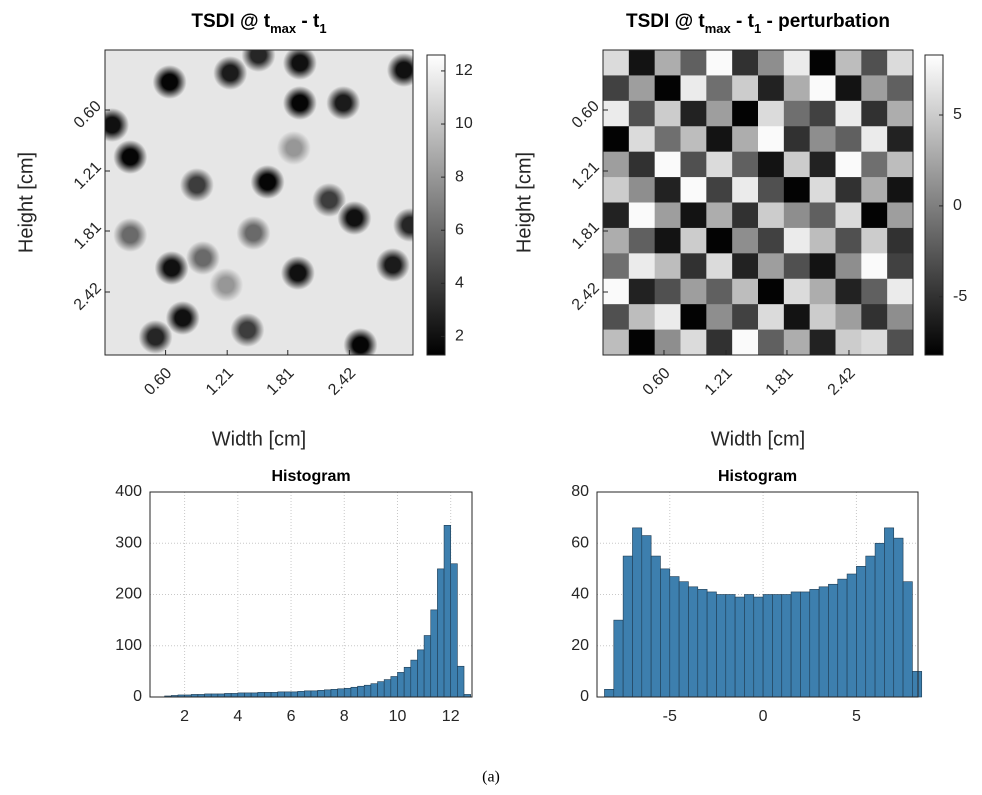  What do you see at coordinates (291, 716) in the screenshot?
I see `x-tick-label: 6` at bounding box center [291, 716].